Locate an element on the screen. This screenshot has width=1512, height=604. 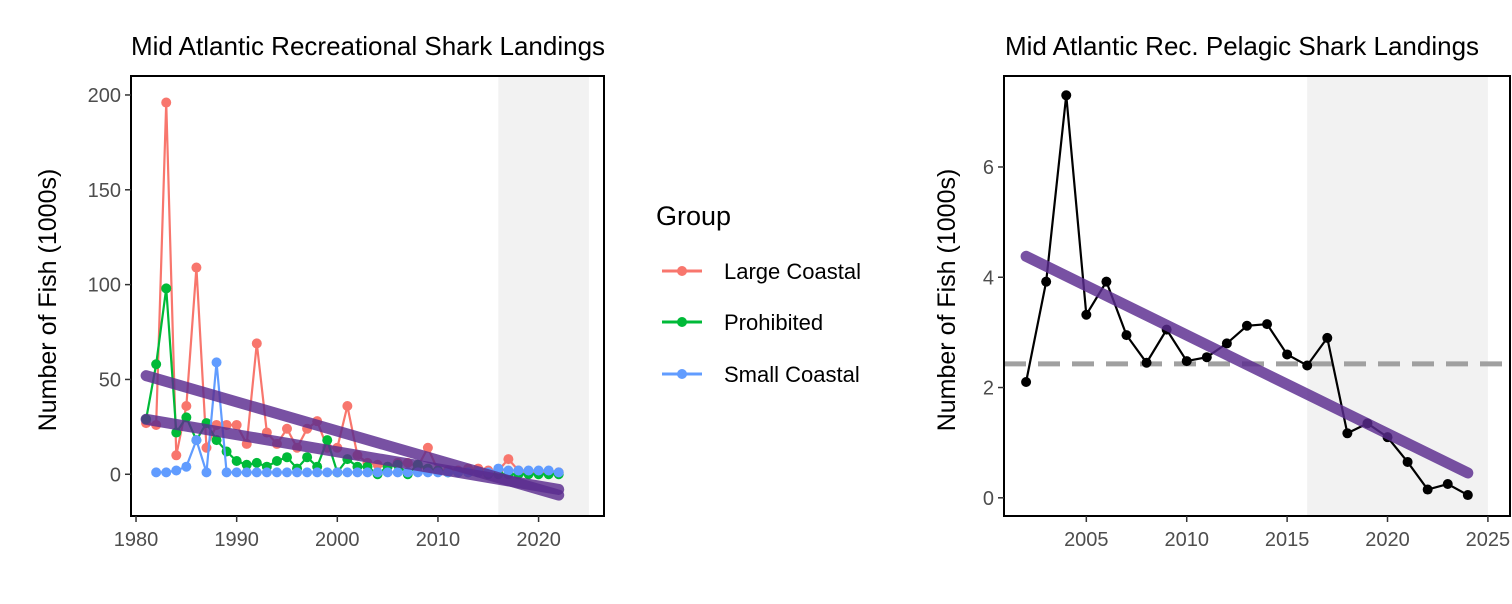
left-chart-x-tick-label: 2010 is located at coordinates (438, 540).